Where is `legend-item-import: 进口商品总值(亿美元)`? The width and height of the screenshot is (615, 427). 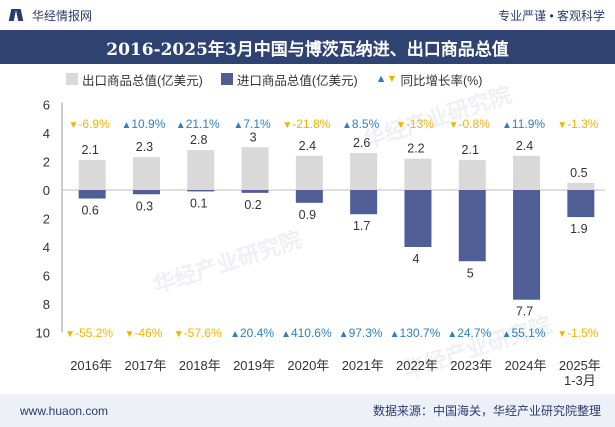
legend-item-import: 进口商品总值(亿美元) is located at coordinates (289, 79).